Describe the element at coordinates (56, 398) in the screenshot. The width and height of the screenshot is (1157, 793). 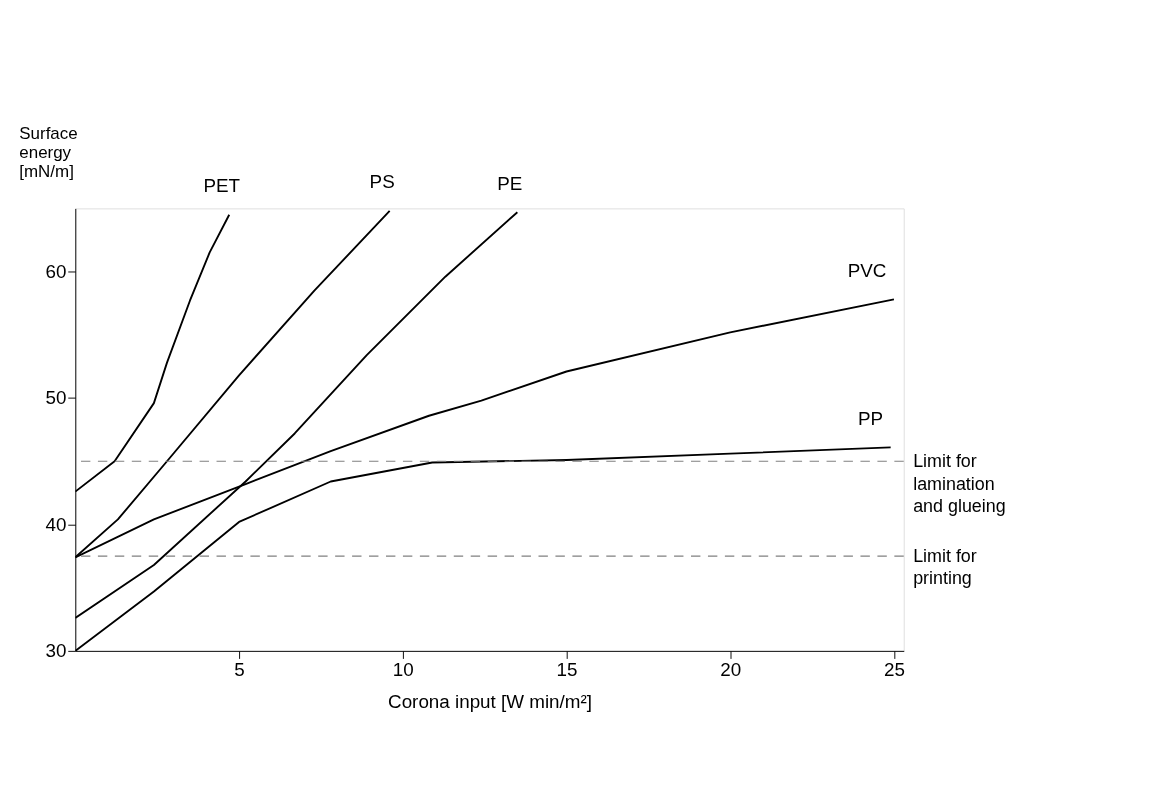
I see `y-tick-label: 50` at that location.